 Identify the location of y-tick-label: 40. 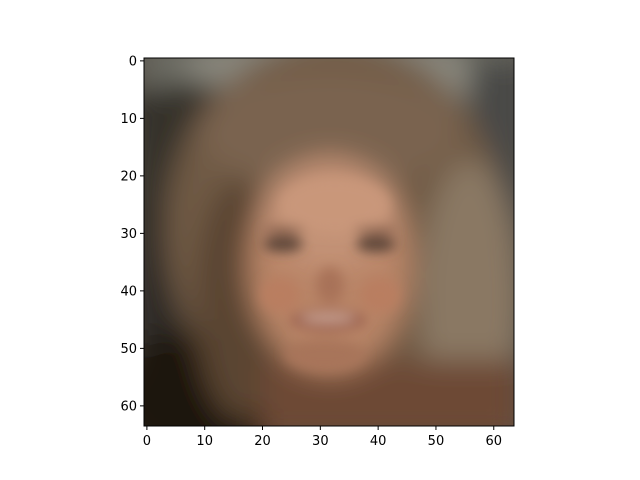
(128, 291).